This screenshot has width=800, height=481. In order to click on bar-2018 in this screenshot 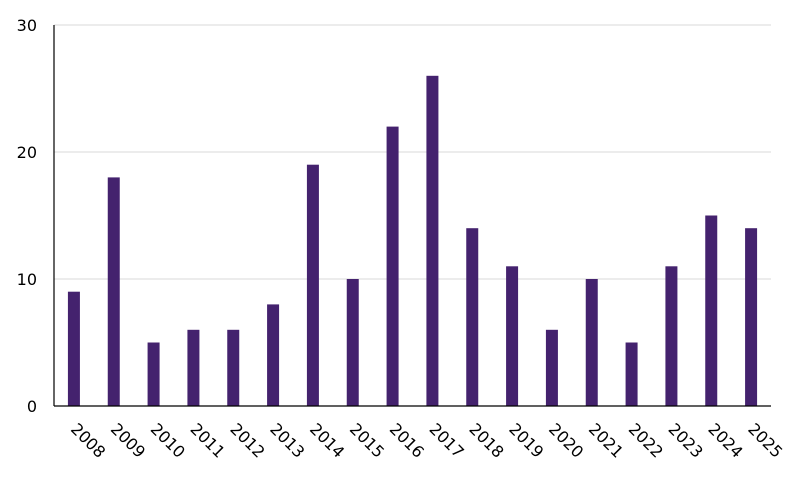, I will do `click(472, 317)`.